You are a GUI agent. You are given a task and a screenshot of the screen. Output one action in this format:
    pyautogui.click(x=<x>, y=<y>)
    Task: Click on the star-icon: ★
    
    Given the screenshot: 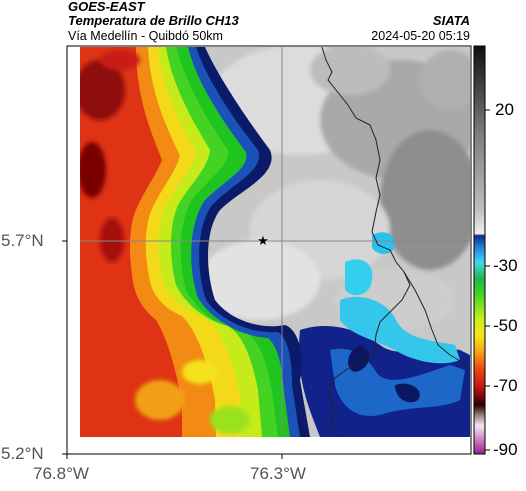 What is the action you would take?
    pyautogui.click(x=263, y=241)
    